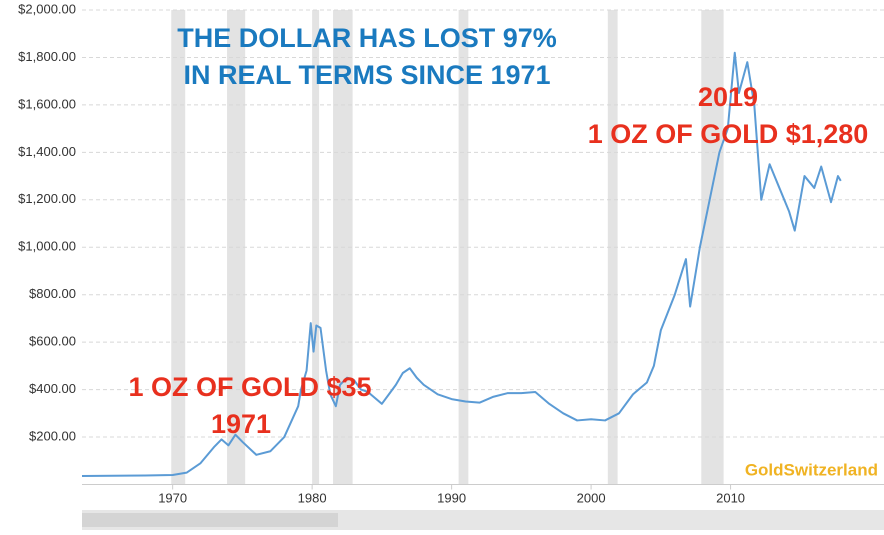 The height and width of the screenshot is (535, 884). Describe the element at coordinates (52, 435) in the screenshot. I see `y-tick-label: $200.00` at that location.